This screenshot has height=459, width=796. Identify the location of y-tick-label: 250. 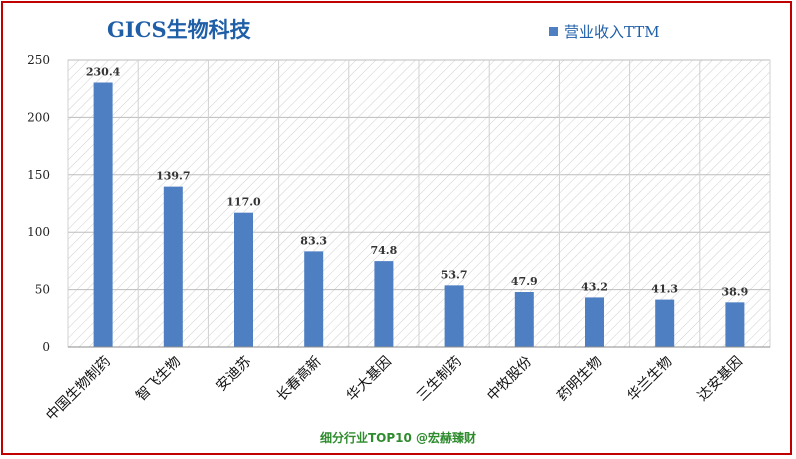
(38, 60).